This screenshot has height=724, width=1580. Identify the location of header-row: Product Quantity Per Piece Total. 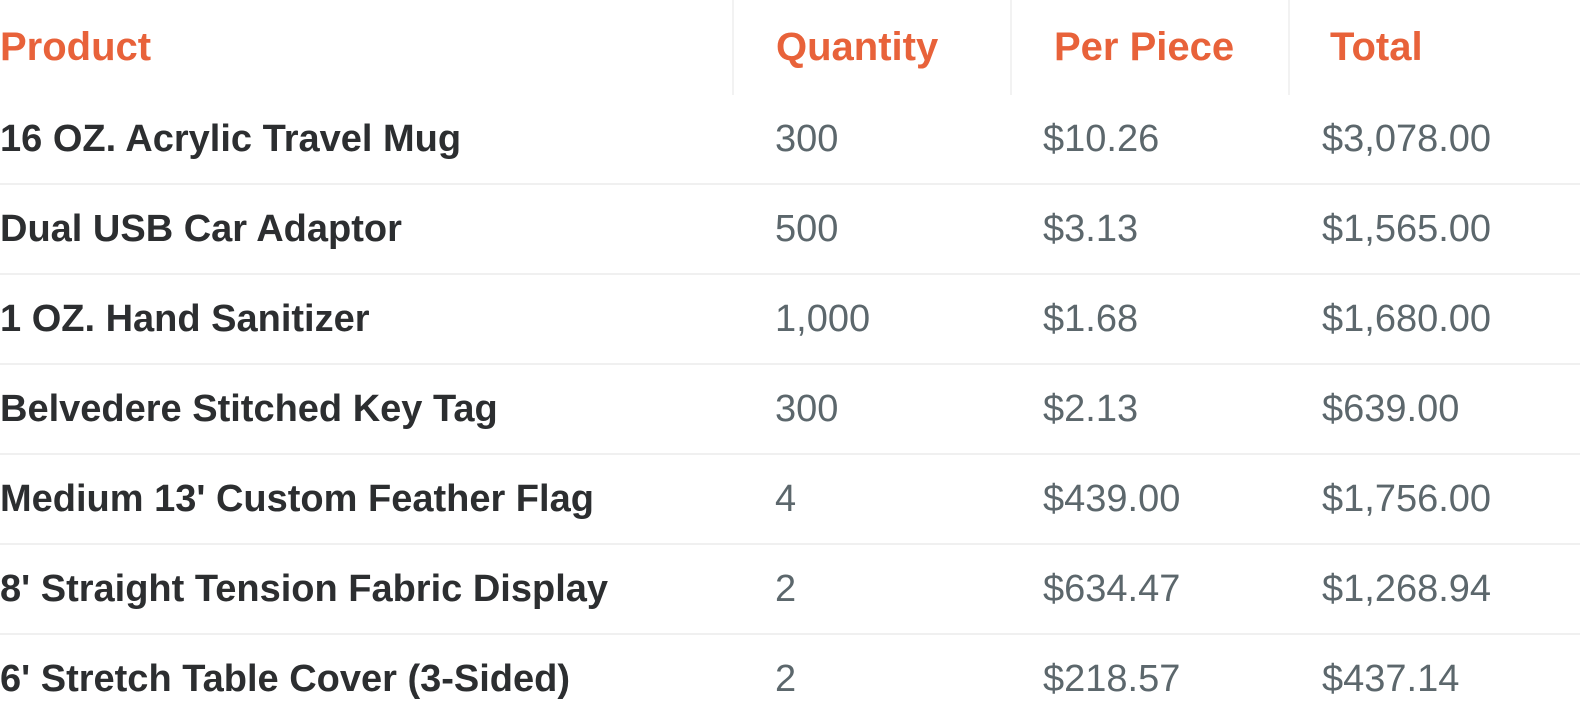
(790, 47).